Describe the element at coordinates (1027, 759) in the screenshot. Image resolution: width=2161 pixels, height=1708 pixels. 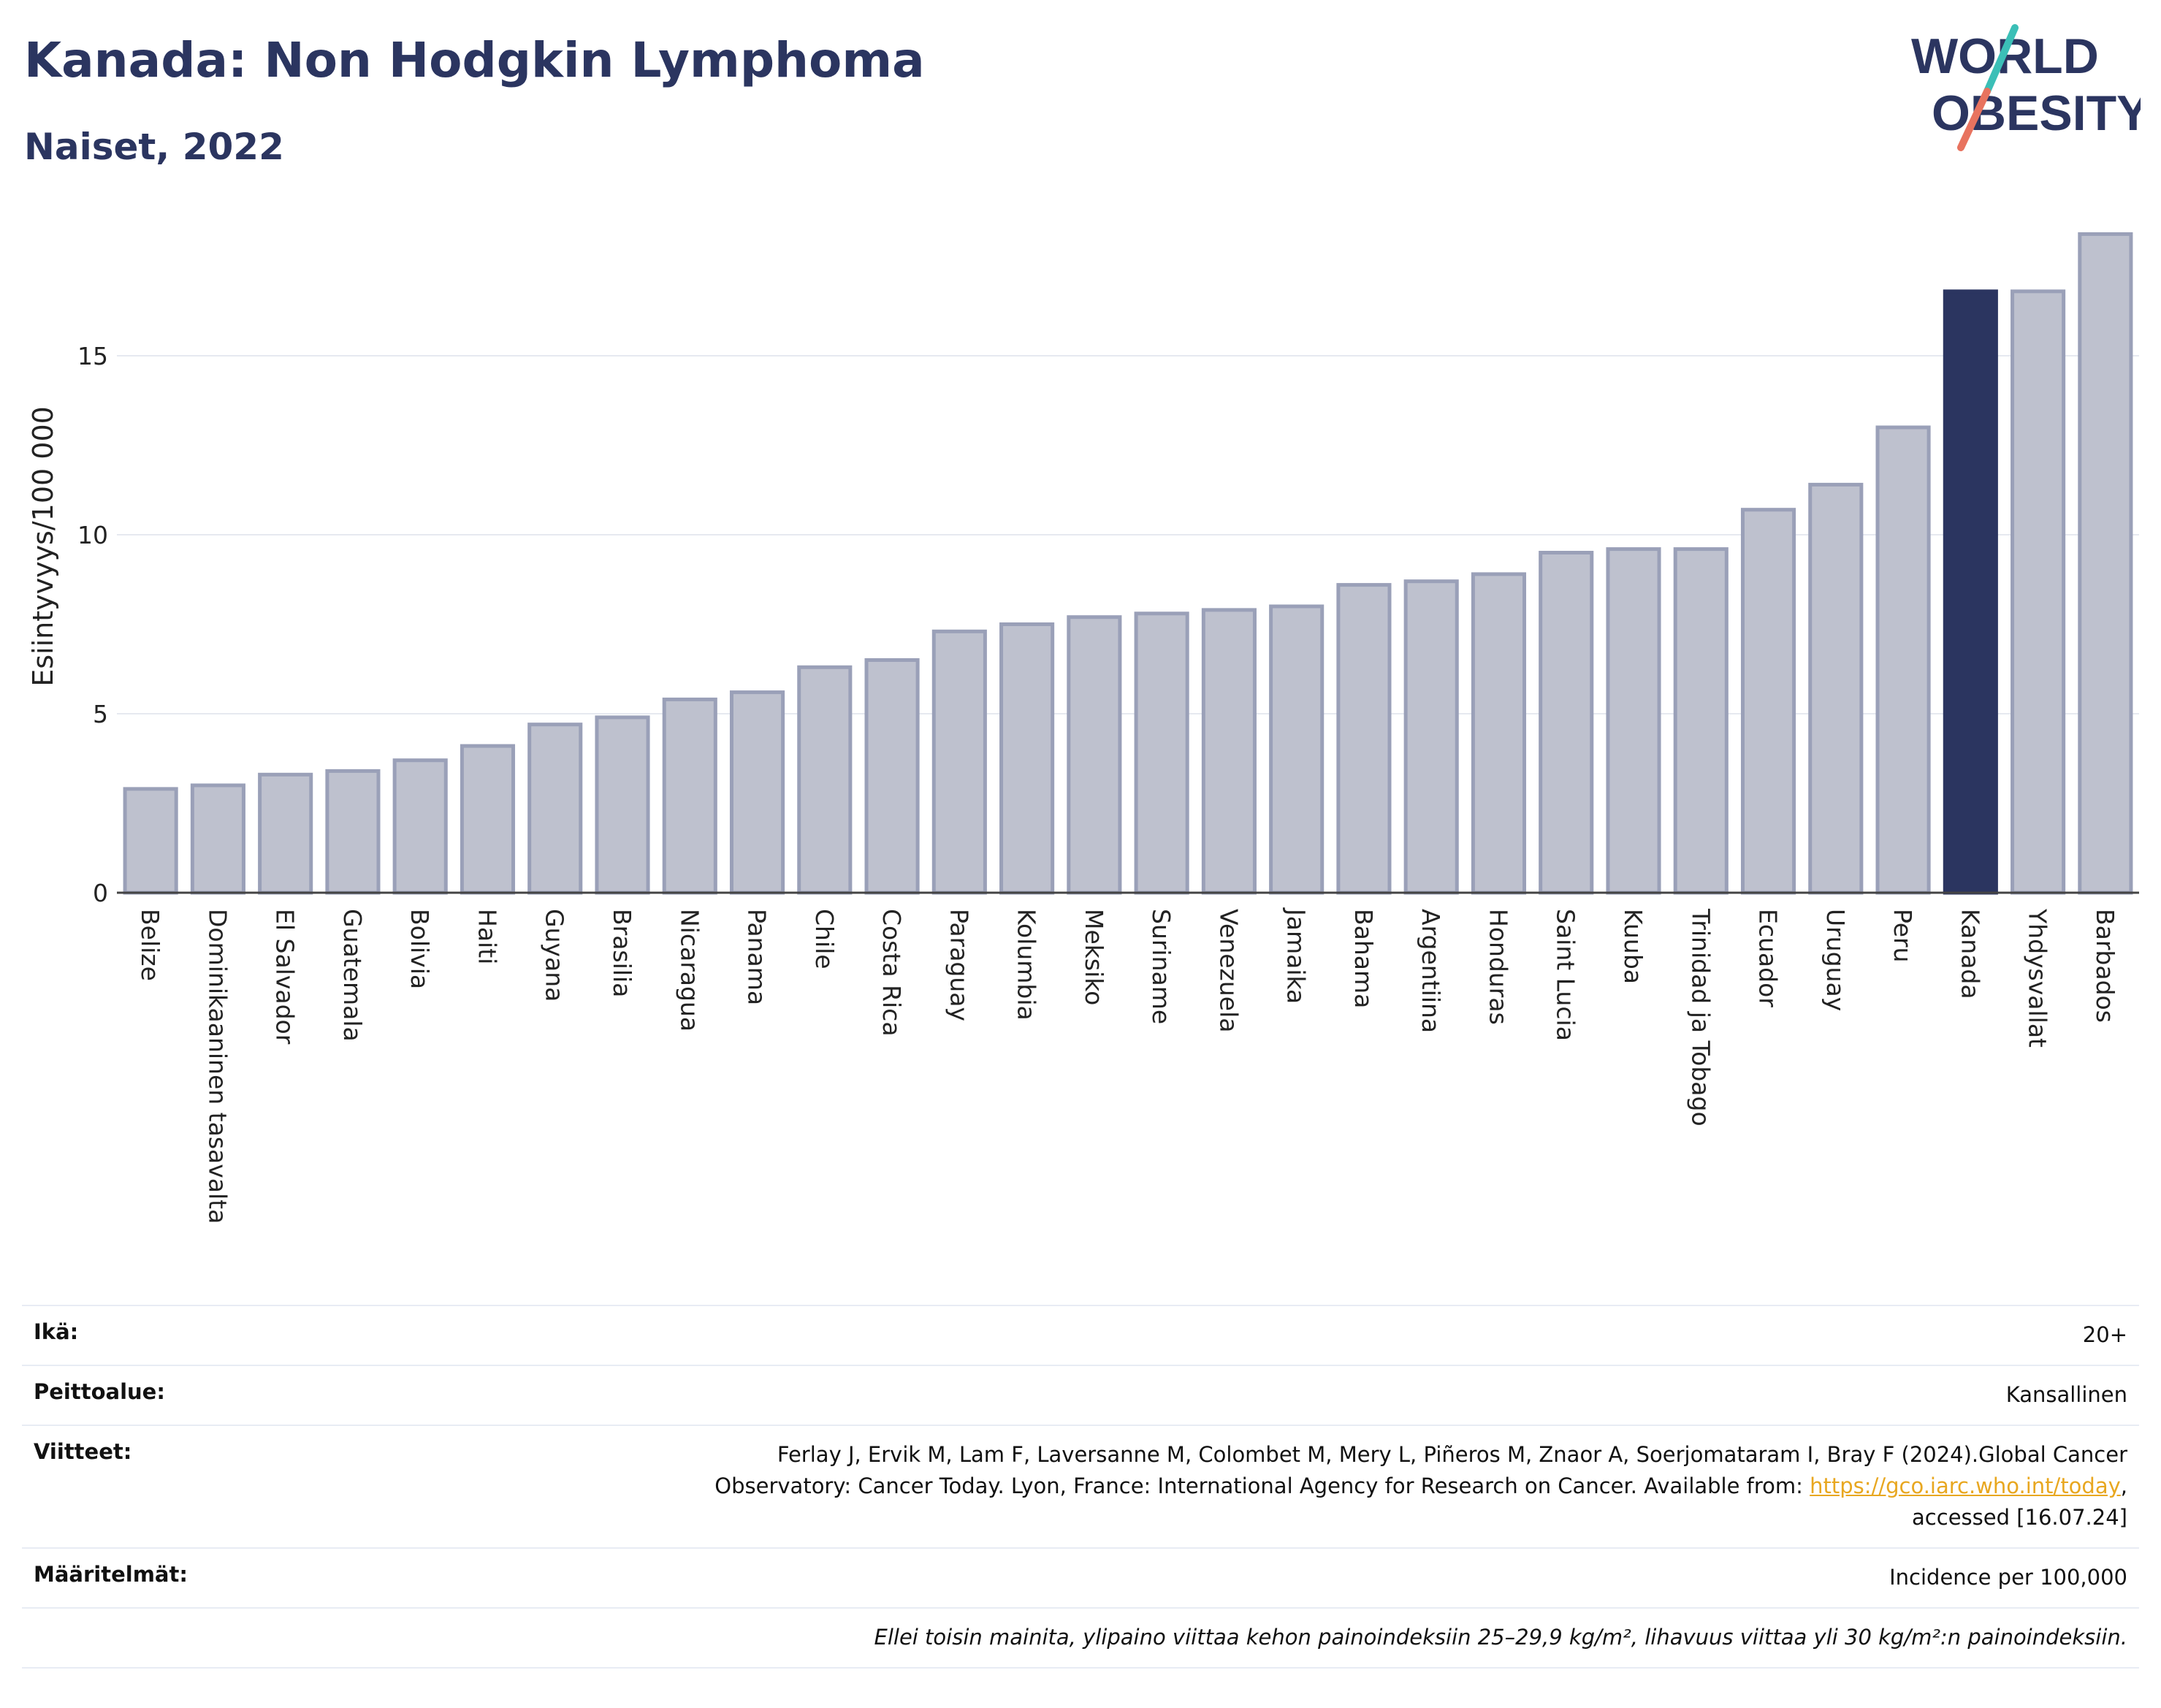
I see `bar-kolumbia` at that location.